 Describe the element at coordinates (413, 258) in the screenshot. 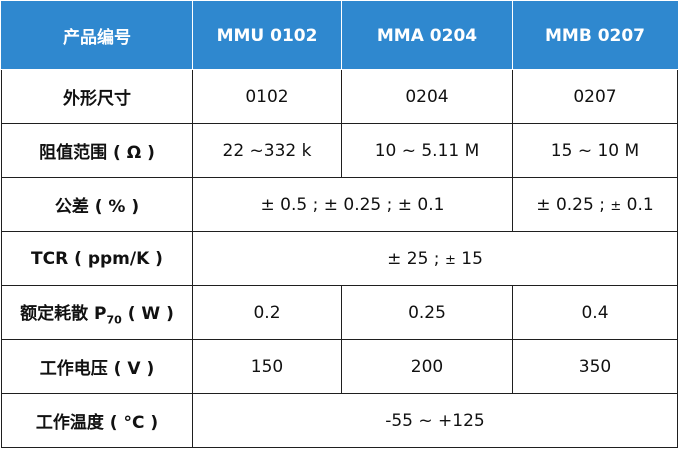

I see `tcr-main: ± 25 ;` at that location.